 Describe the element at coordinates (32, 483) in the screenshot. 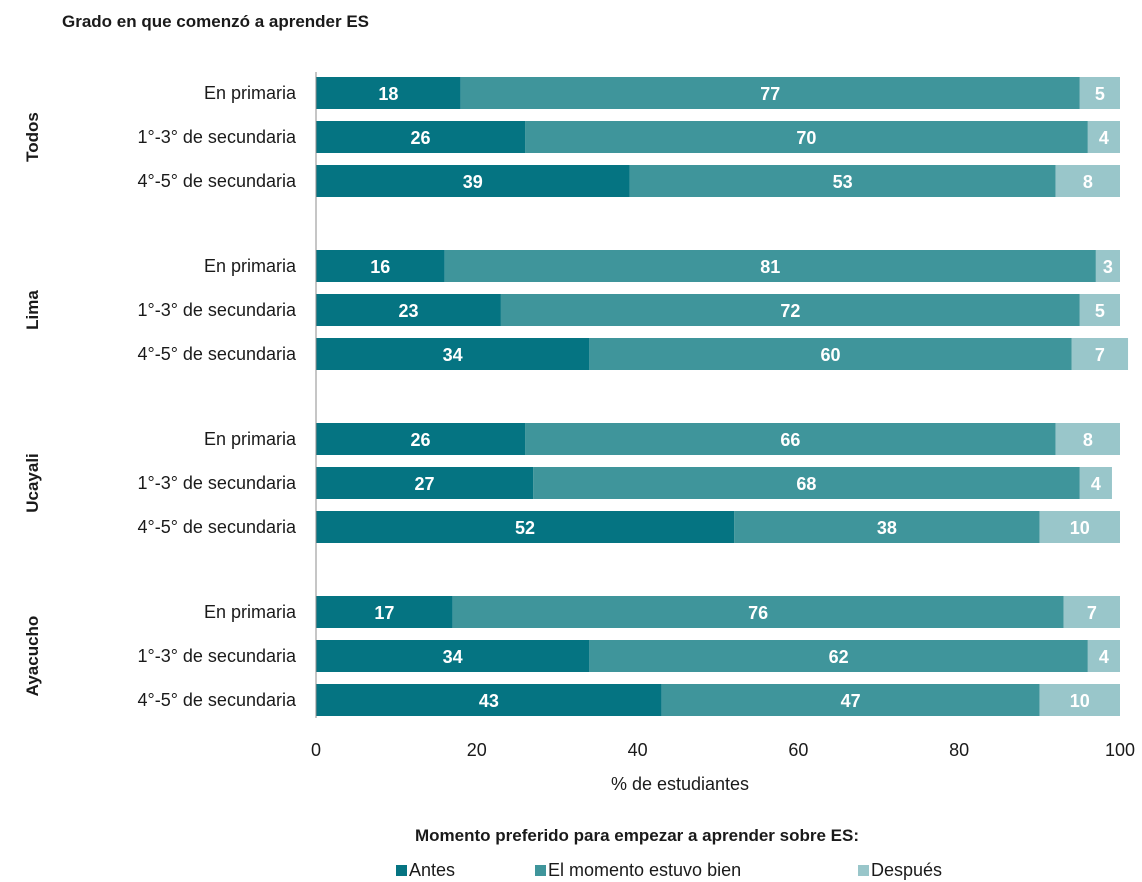

I see `group-label: Ucayali` at that location.